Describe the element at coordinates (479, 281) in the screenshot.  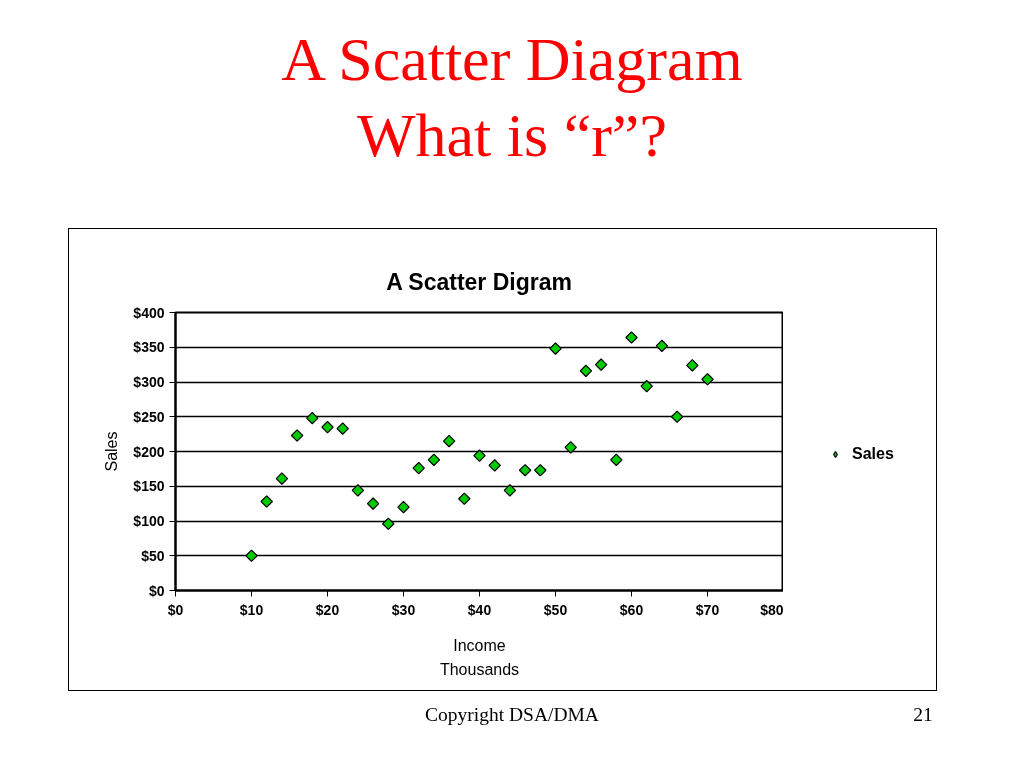
I see `chart-title: A Scatter Digram` at that location.